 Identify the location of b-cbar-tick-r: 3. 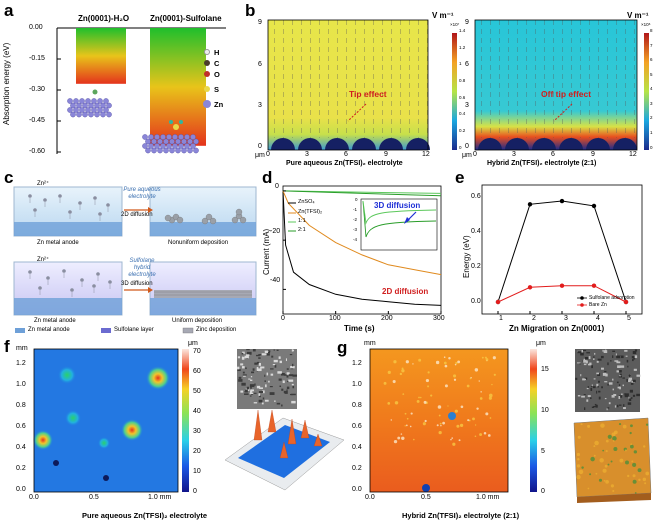
(651, 103).